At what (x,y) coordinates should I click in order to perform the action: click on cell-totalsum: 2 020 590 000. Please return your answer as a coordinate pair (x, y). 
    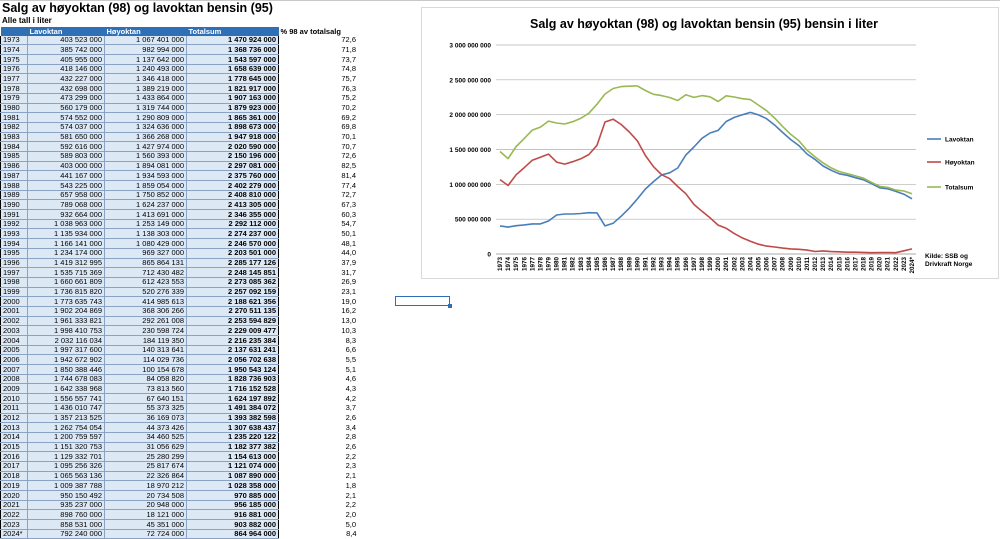
    Looking at the image, I should click on (232, 146).